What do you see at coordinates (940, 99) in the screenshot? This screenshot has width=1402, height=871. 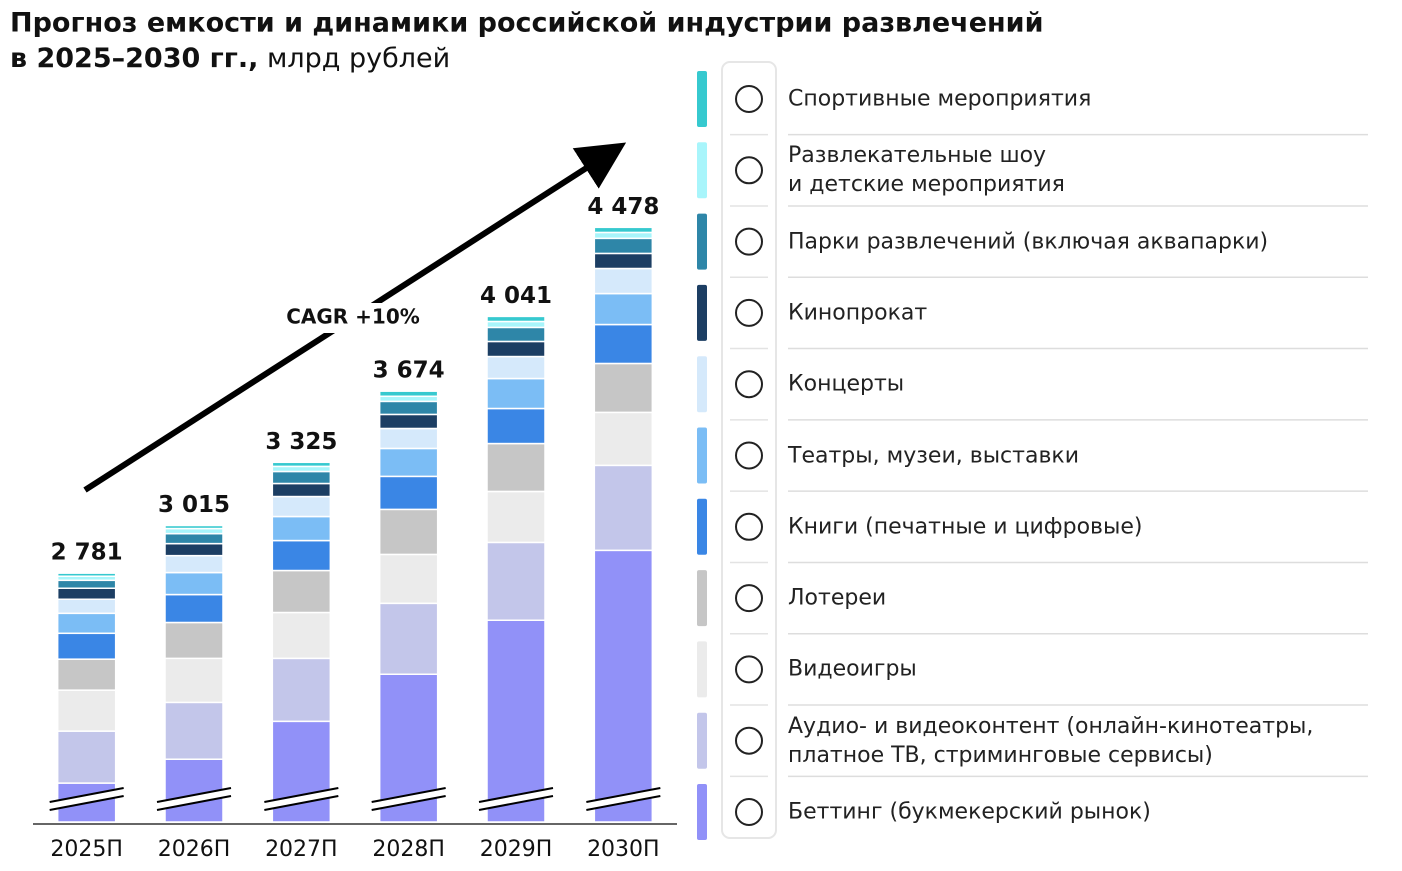 I see `legend-label: Спортивные мероприятия` at bounding box center [940, 99].